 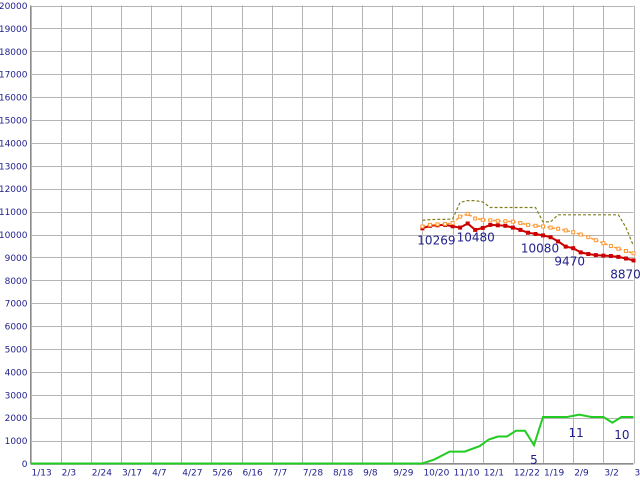 I want to click on y-tick-label: 4000, so click(x=16, y=373).